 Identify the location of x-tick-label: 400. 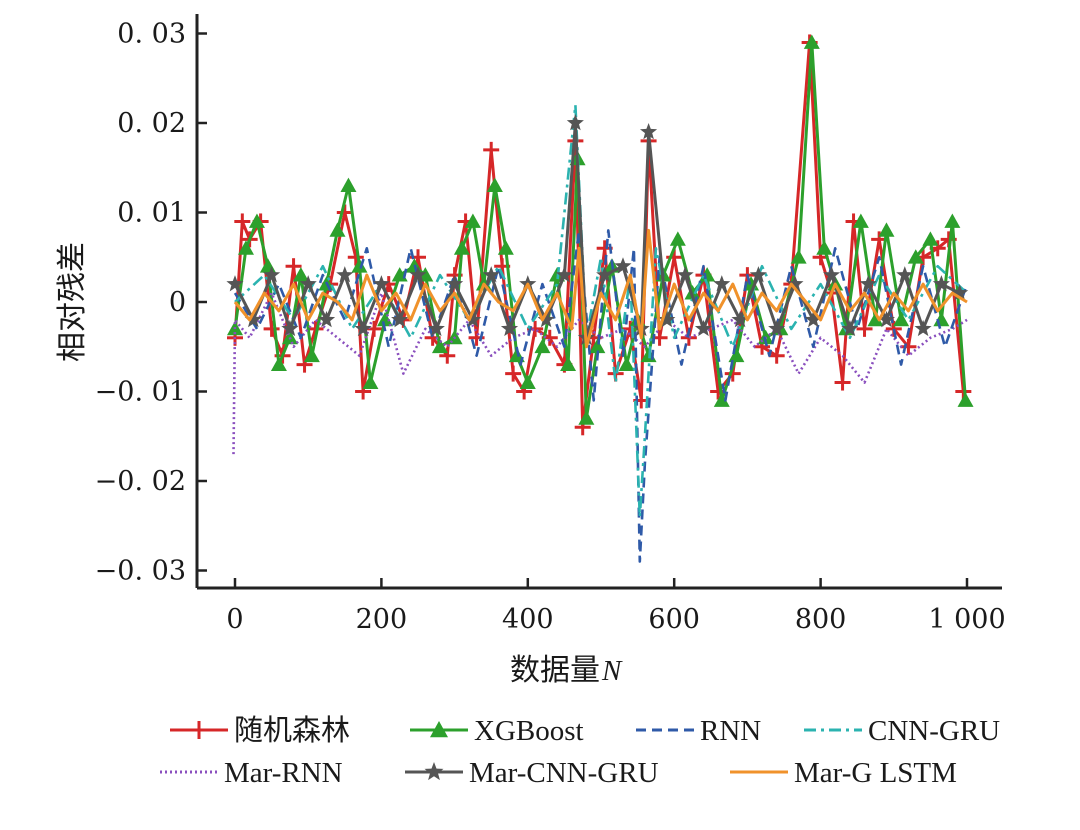
(528, 619).